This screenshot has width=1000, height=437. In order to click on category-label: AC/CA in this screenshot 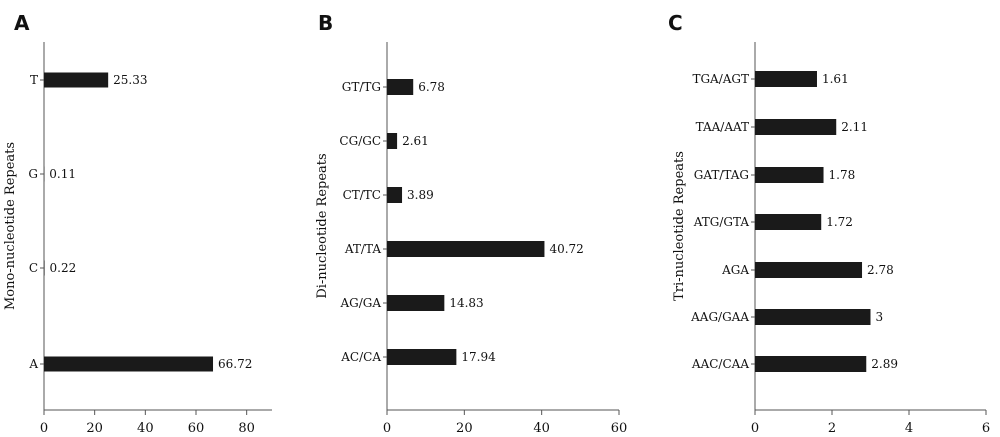, I will do `click(360, 357)`.